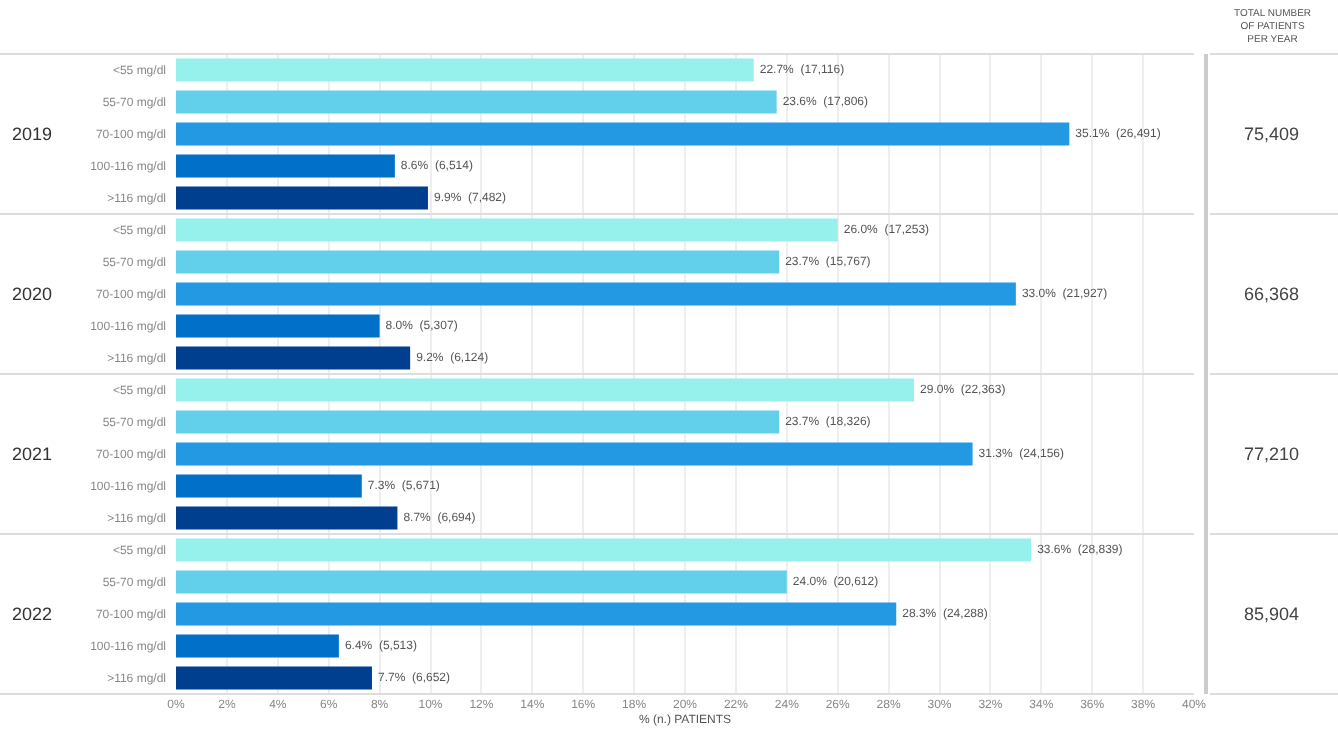 The width and height of the screenshot is (1338, 730). What do you see at coordinates (1272, 134) in the screenshot?
I see `text: 75,409` at bounding box center [1272, 134].